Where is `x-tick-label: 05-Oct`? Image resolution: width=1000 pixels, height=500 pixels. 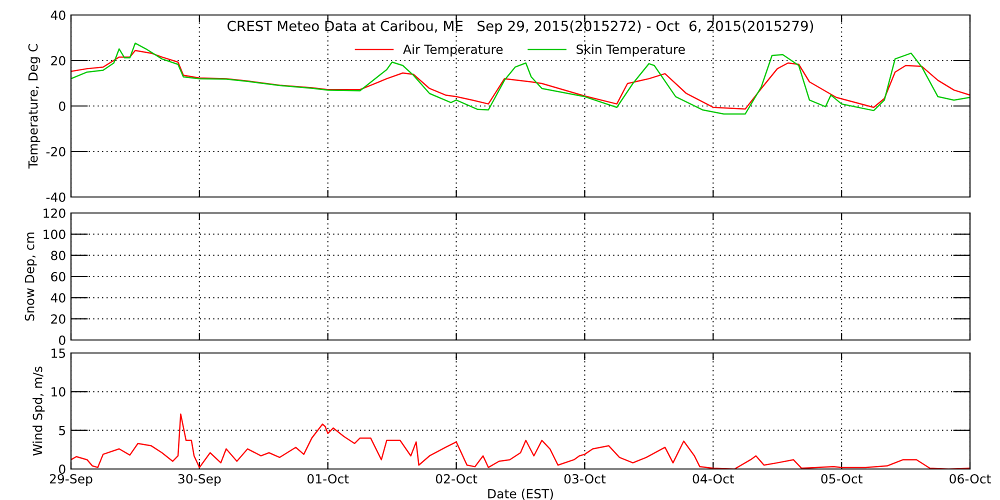
x-tick-label: 05-Oct is located at coordinates (841, 479).